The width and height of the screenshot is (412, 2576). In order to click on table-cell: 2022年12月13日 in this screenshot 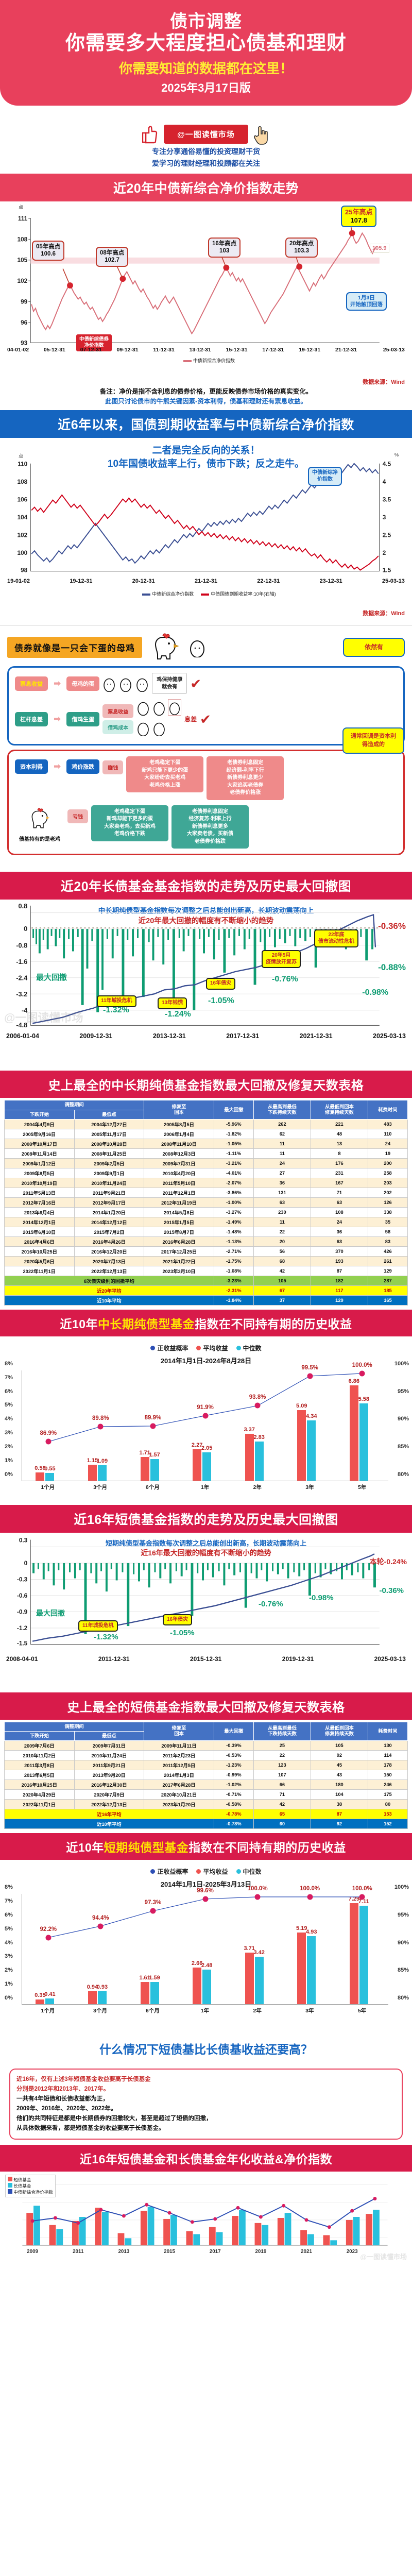, I will do `click(109, 1804)`.